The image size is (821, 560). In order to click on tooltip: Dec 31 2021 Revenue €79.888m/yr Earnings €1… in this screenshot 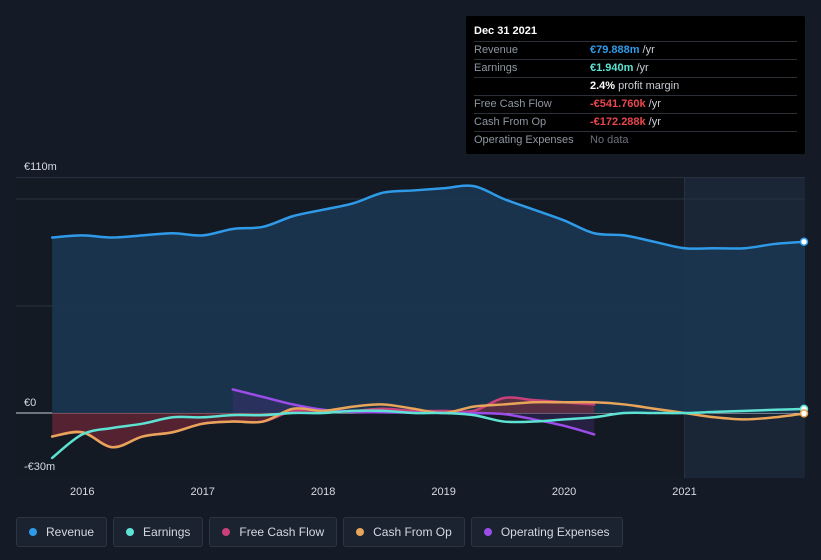, I will do `click(635, 85)`.